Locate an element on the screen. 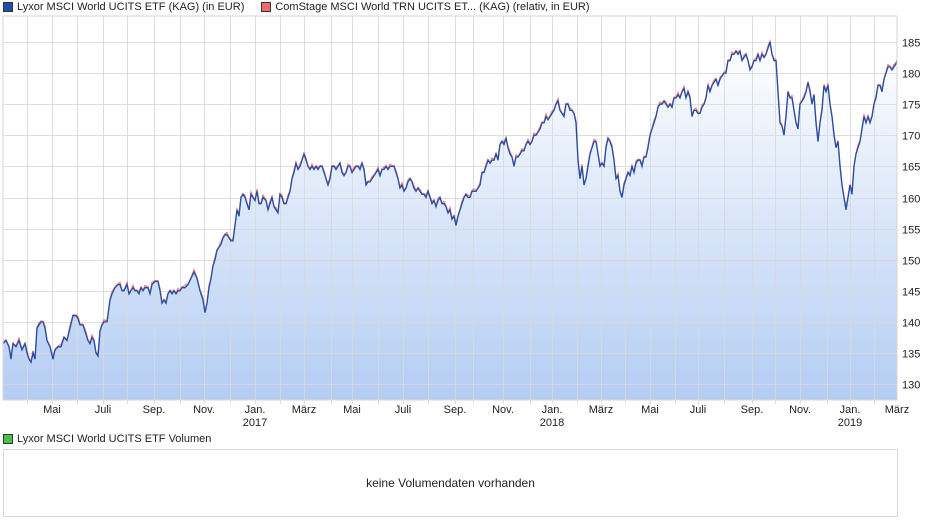  y-tick-label: 150 is located at coordinates (911, 262).